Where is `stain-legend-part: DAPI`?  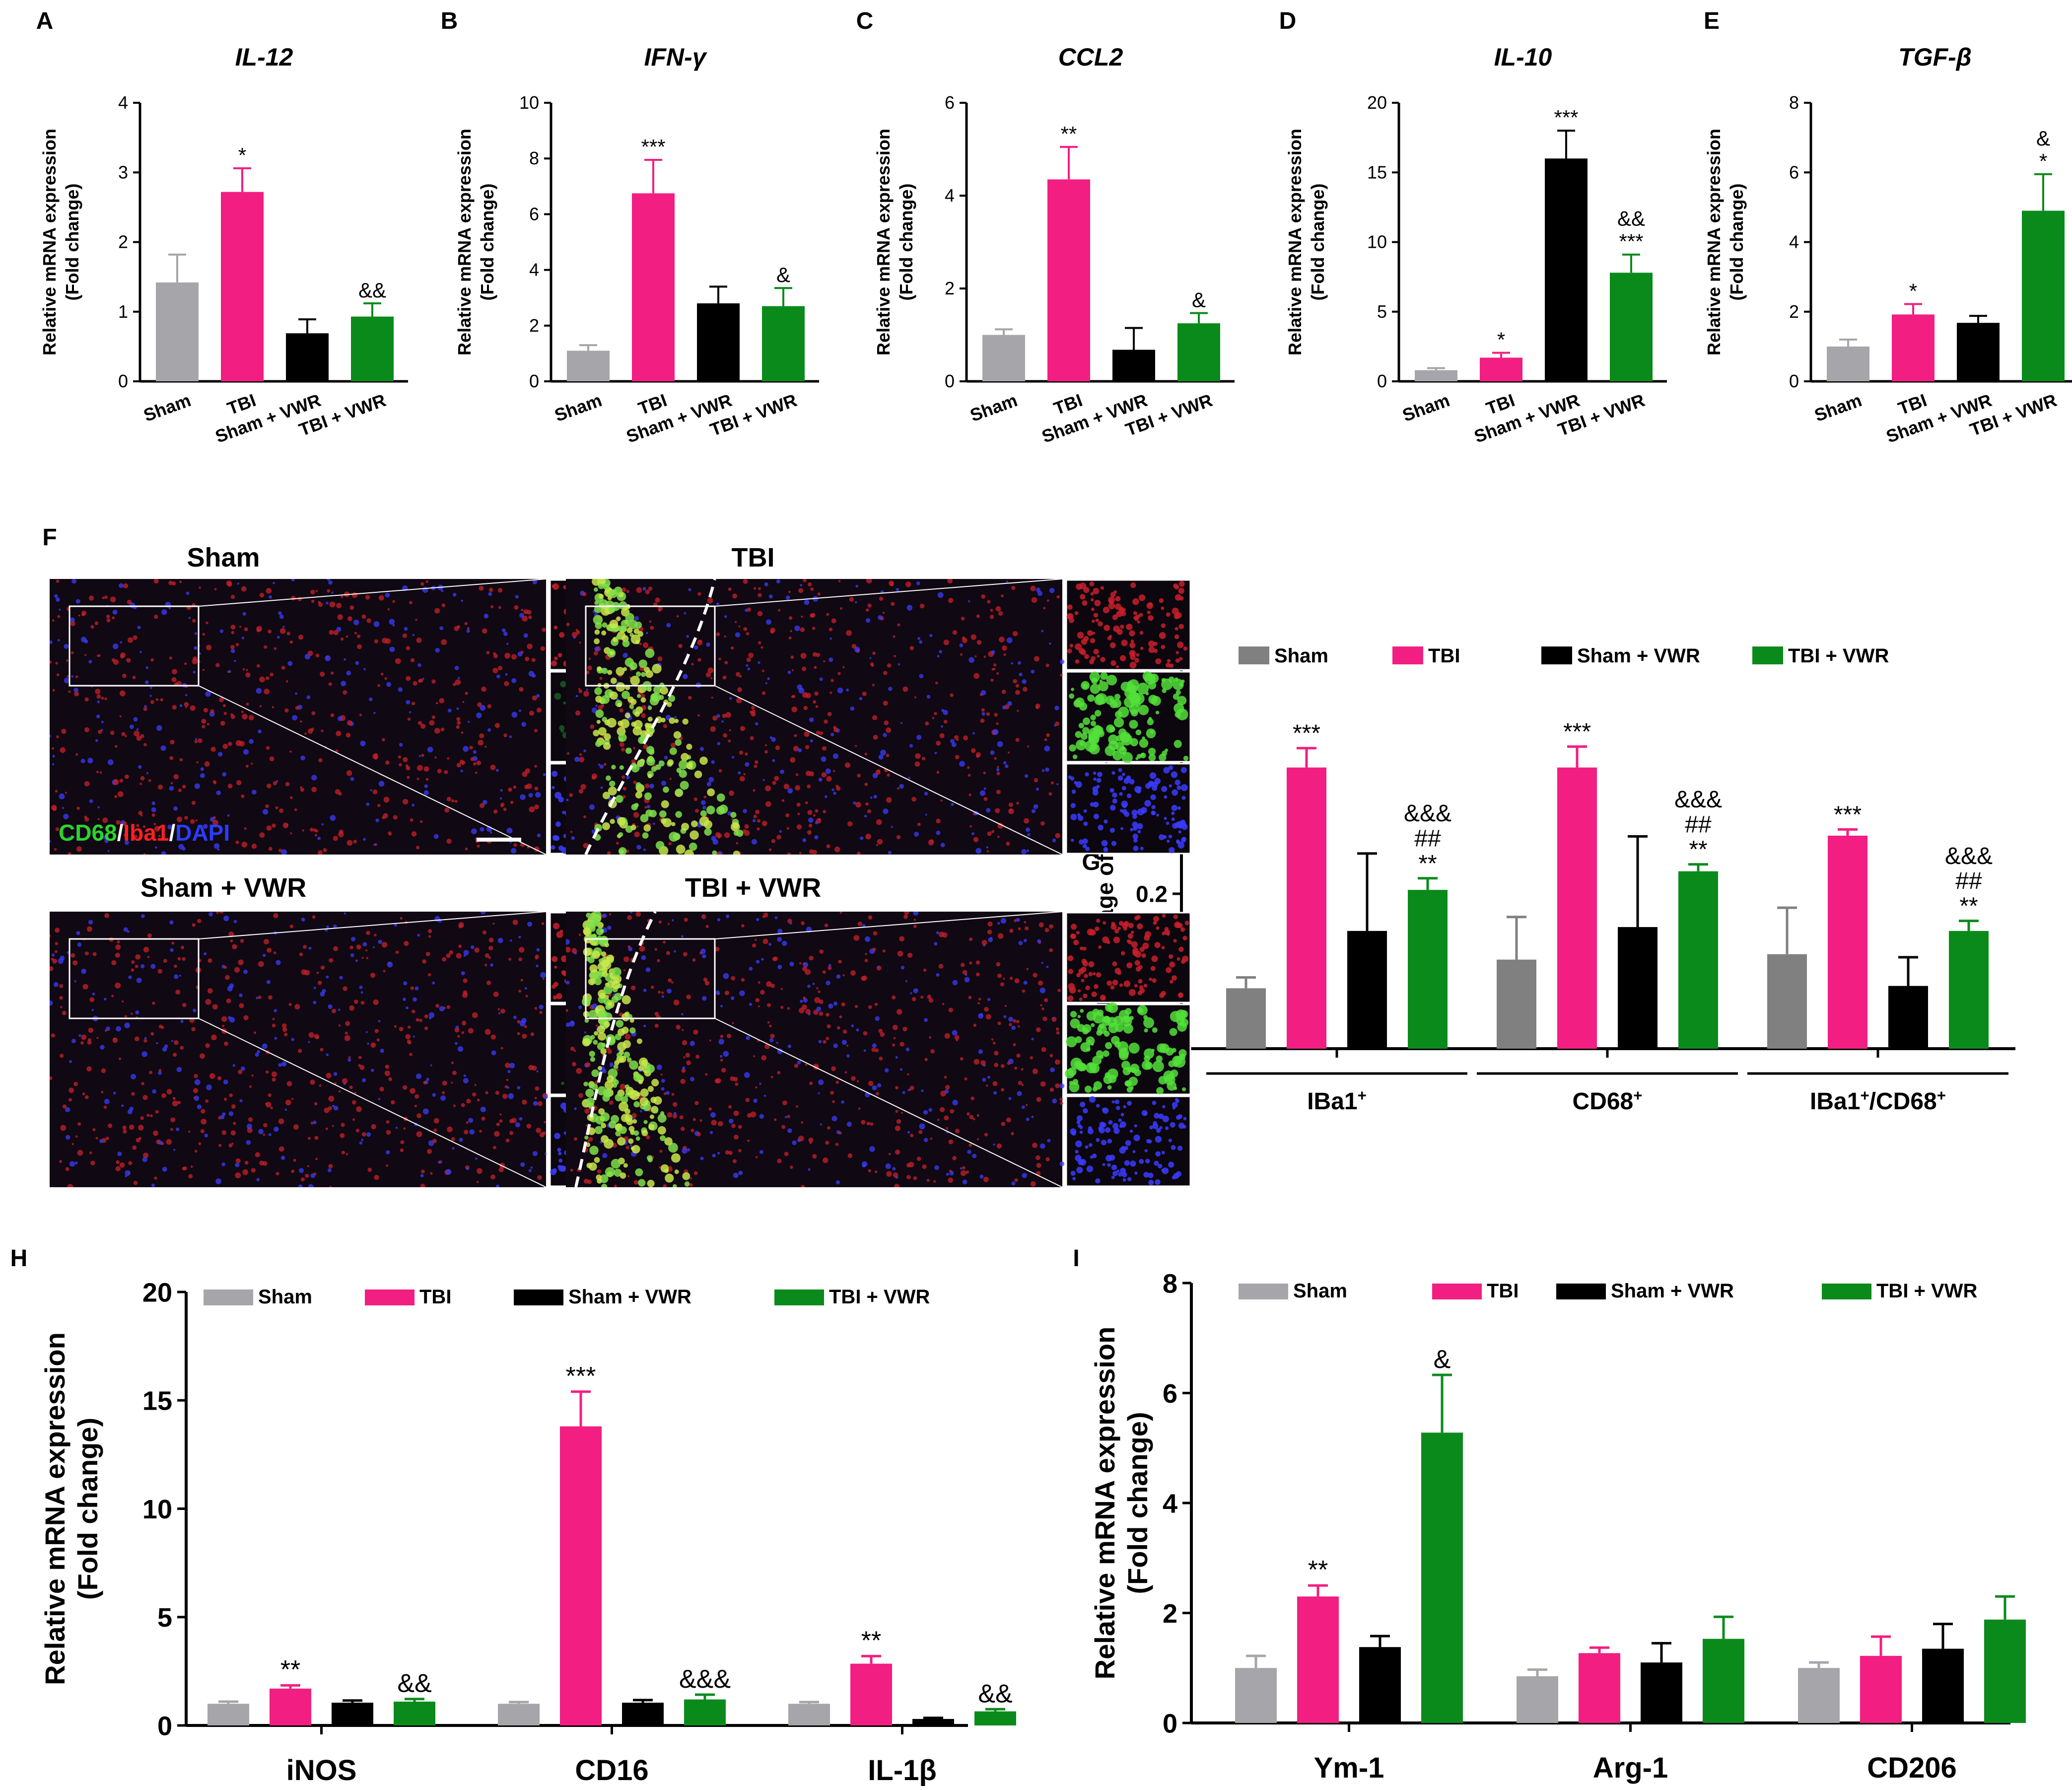 stain-legend-part: DAPI is located at coordinates (202, 833).